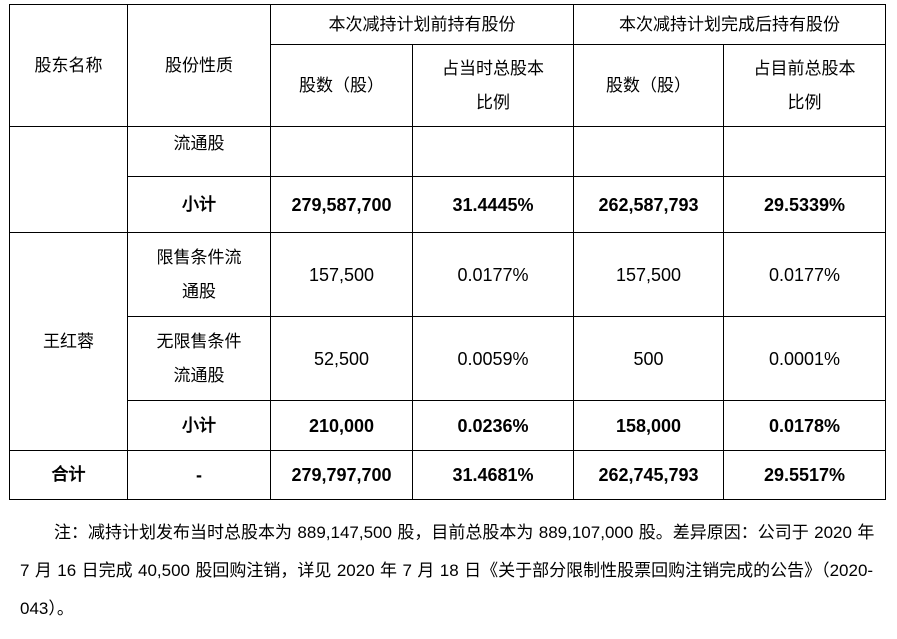 The image size is (897, 639). Describe the element at coordinates (493, 85) in the screenshot. I see `header-ratio-before: 占当时总股本 比例` at that location.